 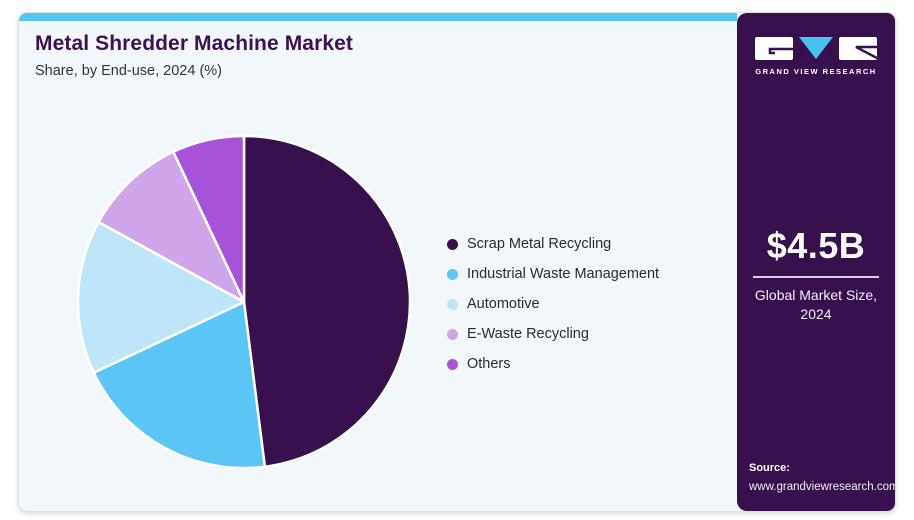 I want to click on legend-item-others: Others, so click(x=553, y=364).